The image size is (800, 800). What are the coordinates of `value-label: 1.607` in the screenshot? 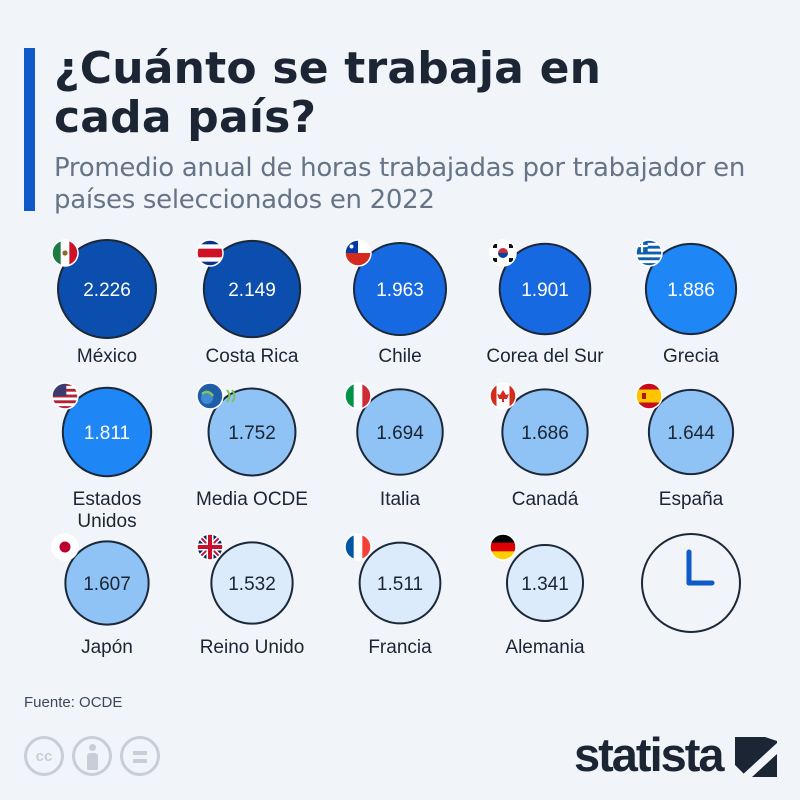 It's located at (107, 584).